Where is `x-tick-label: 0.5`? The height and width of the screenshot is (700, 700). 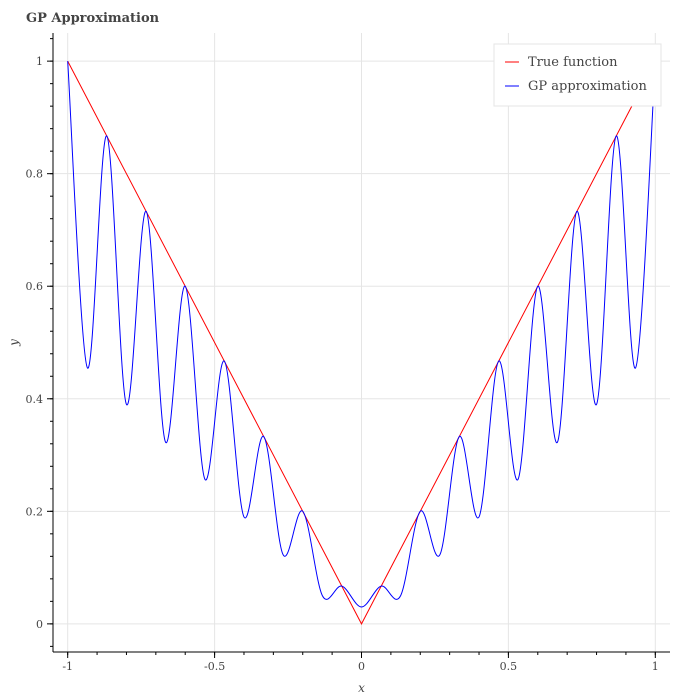 x-tick-label: 0.5 is located at coordinates (509, 666).